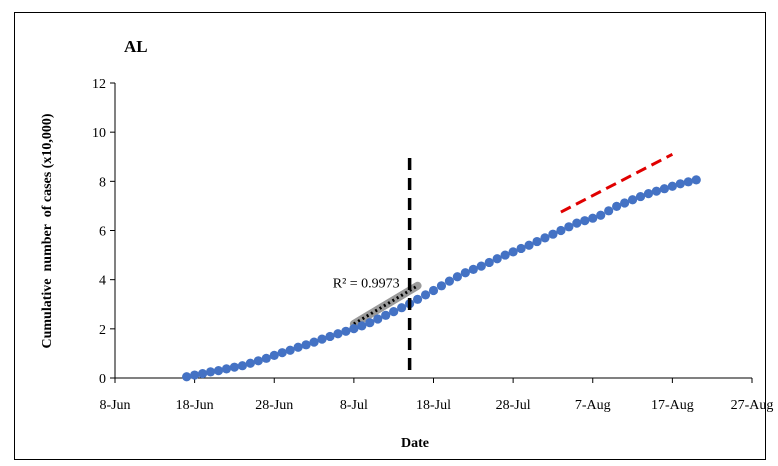 This screenshot has height=466, width=778. What do you see at coordinates (415, 443) in the screenshot?
I see `x-axis-label: Date` at bounding box center [415, 443].